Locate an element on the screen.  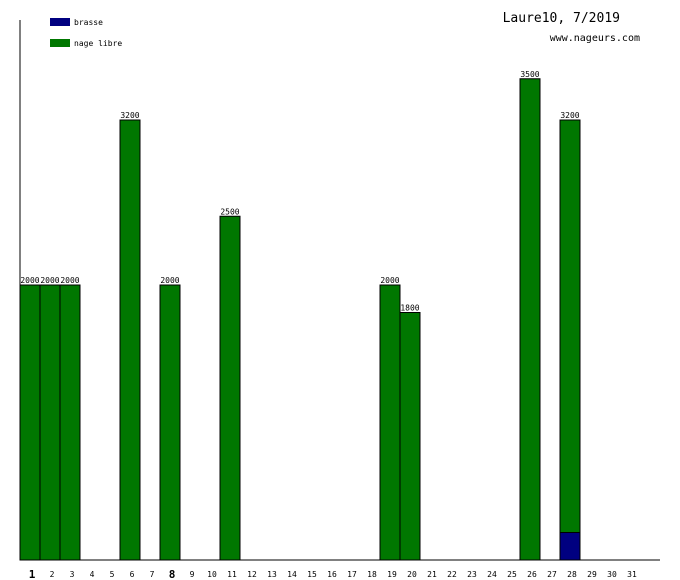
legend-label-nage-libre: nage libre is located at coordinates (98, 43).